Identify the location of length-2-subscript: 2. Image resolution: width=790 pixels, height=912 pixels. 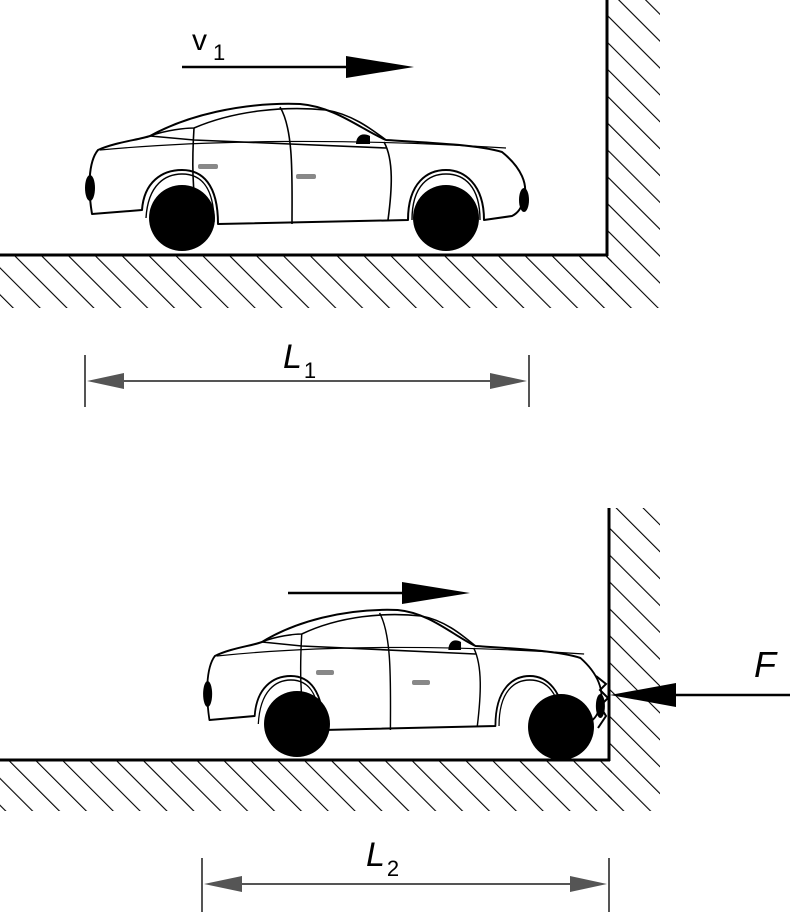
(393, 868).